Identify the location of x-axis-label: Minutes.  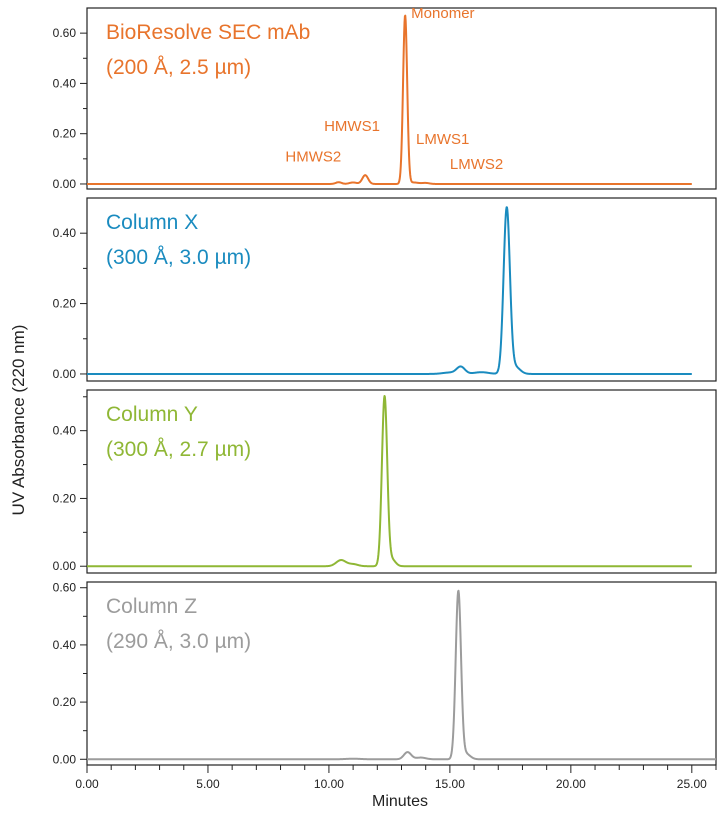
(400, 801).